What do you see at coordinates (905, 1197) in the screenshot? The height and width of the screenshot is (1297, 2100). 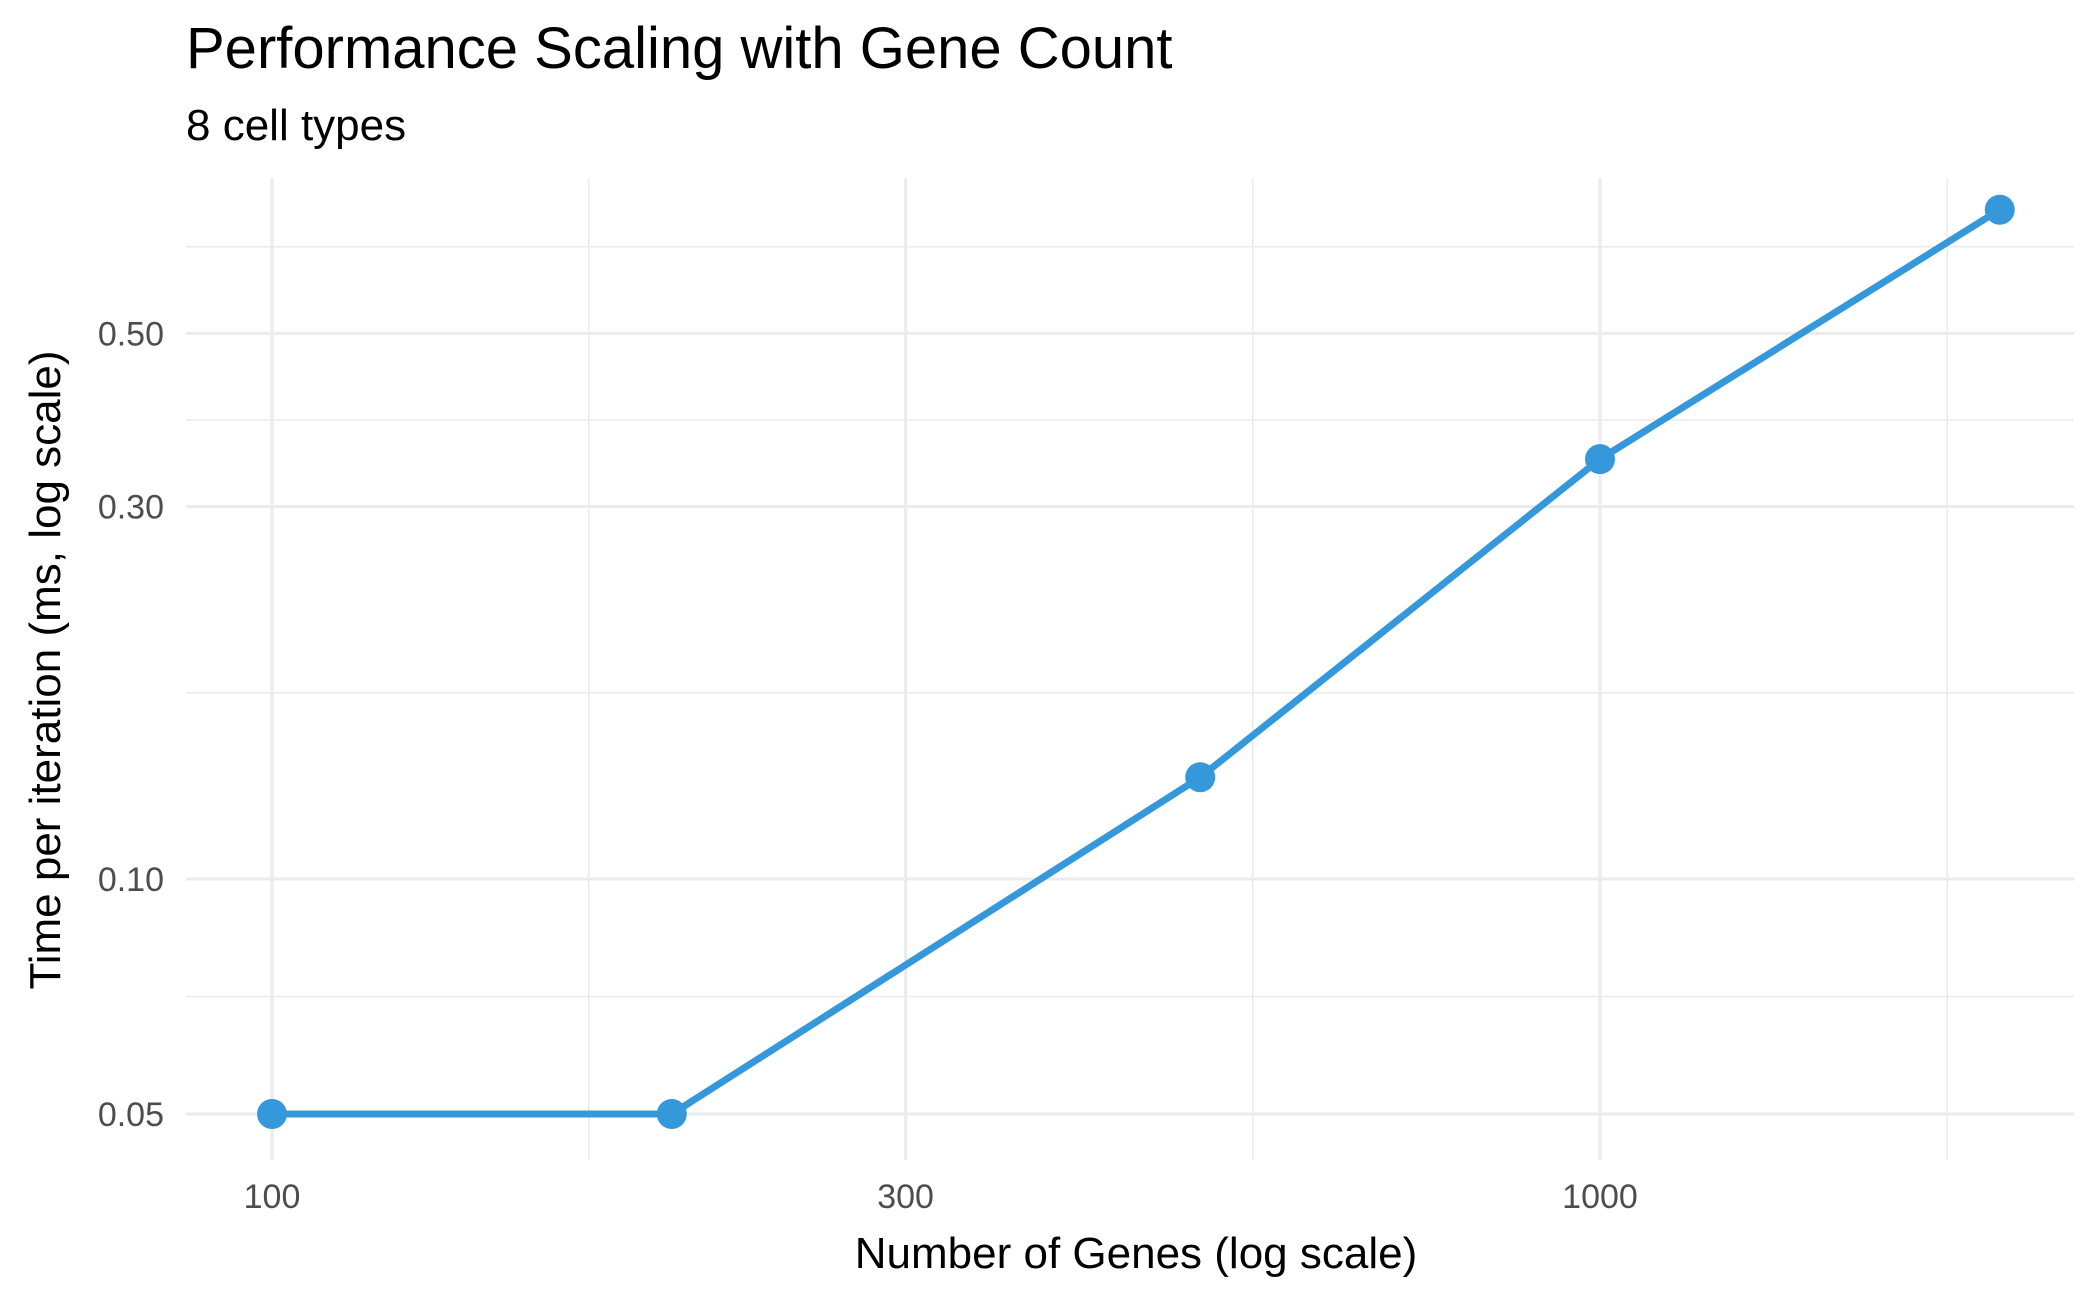 I see `x-tick-label: 300` at bounding box center [905, 1197].